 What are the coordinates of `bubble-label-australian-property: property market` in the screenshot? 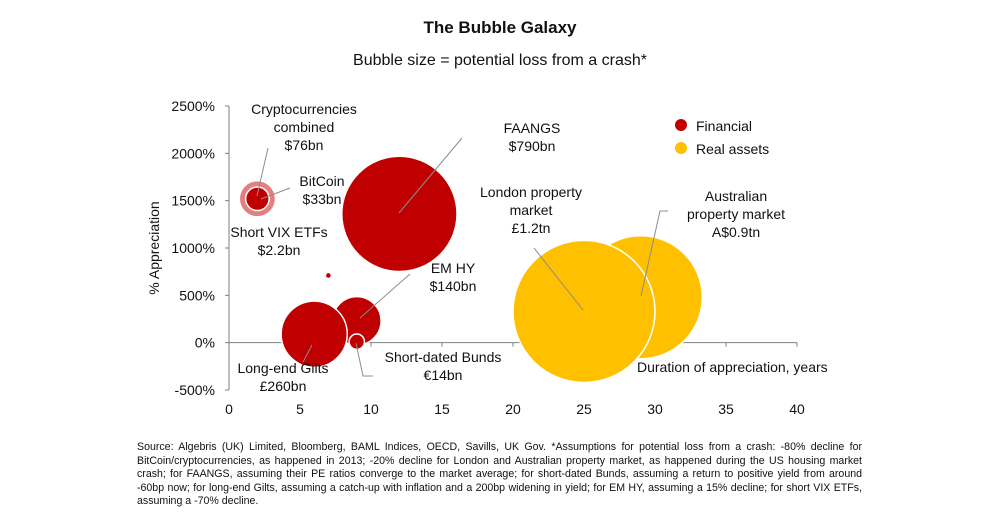 It's located at (736, 214).